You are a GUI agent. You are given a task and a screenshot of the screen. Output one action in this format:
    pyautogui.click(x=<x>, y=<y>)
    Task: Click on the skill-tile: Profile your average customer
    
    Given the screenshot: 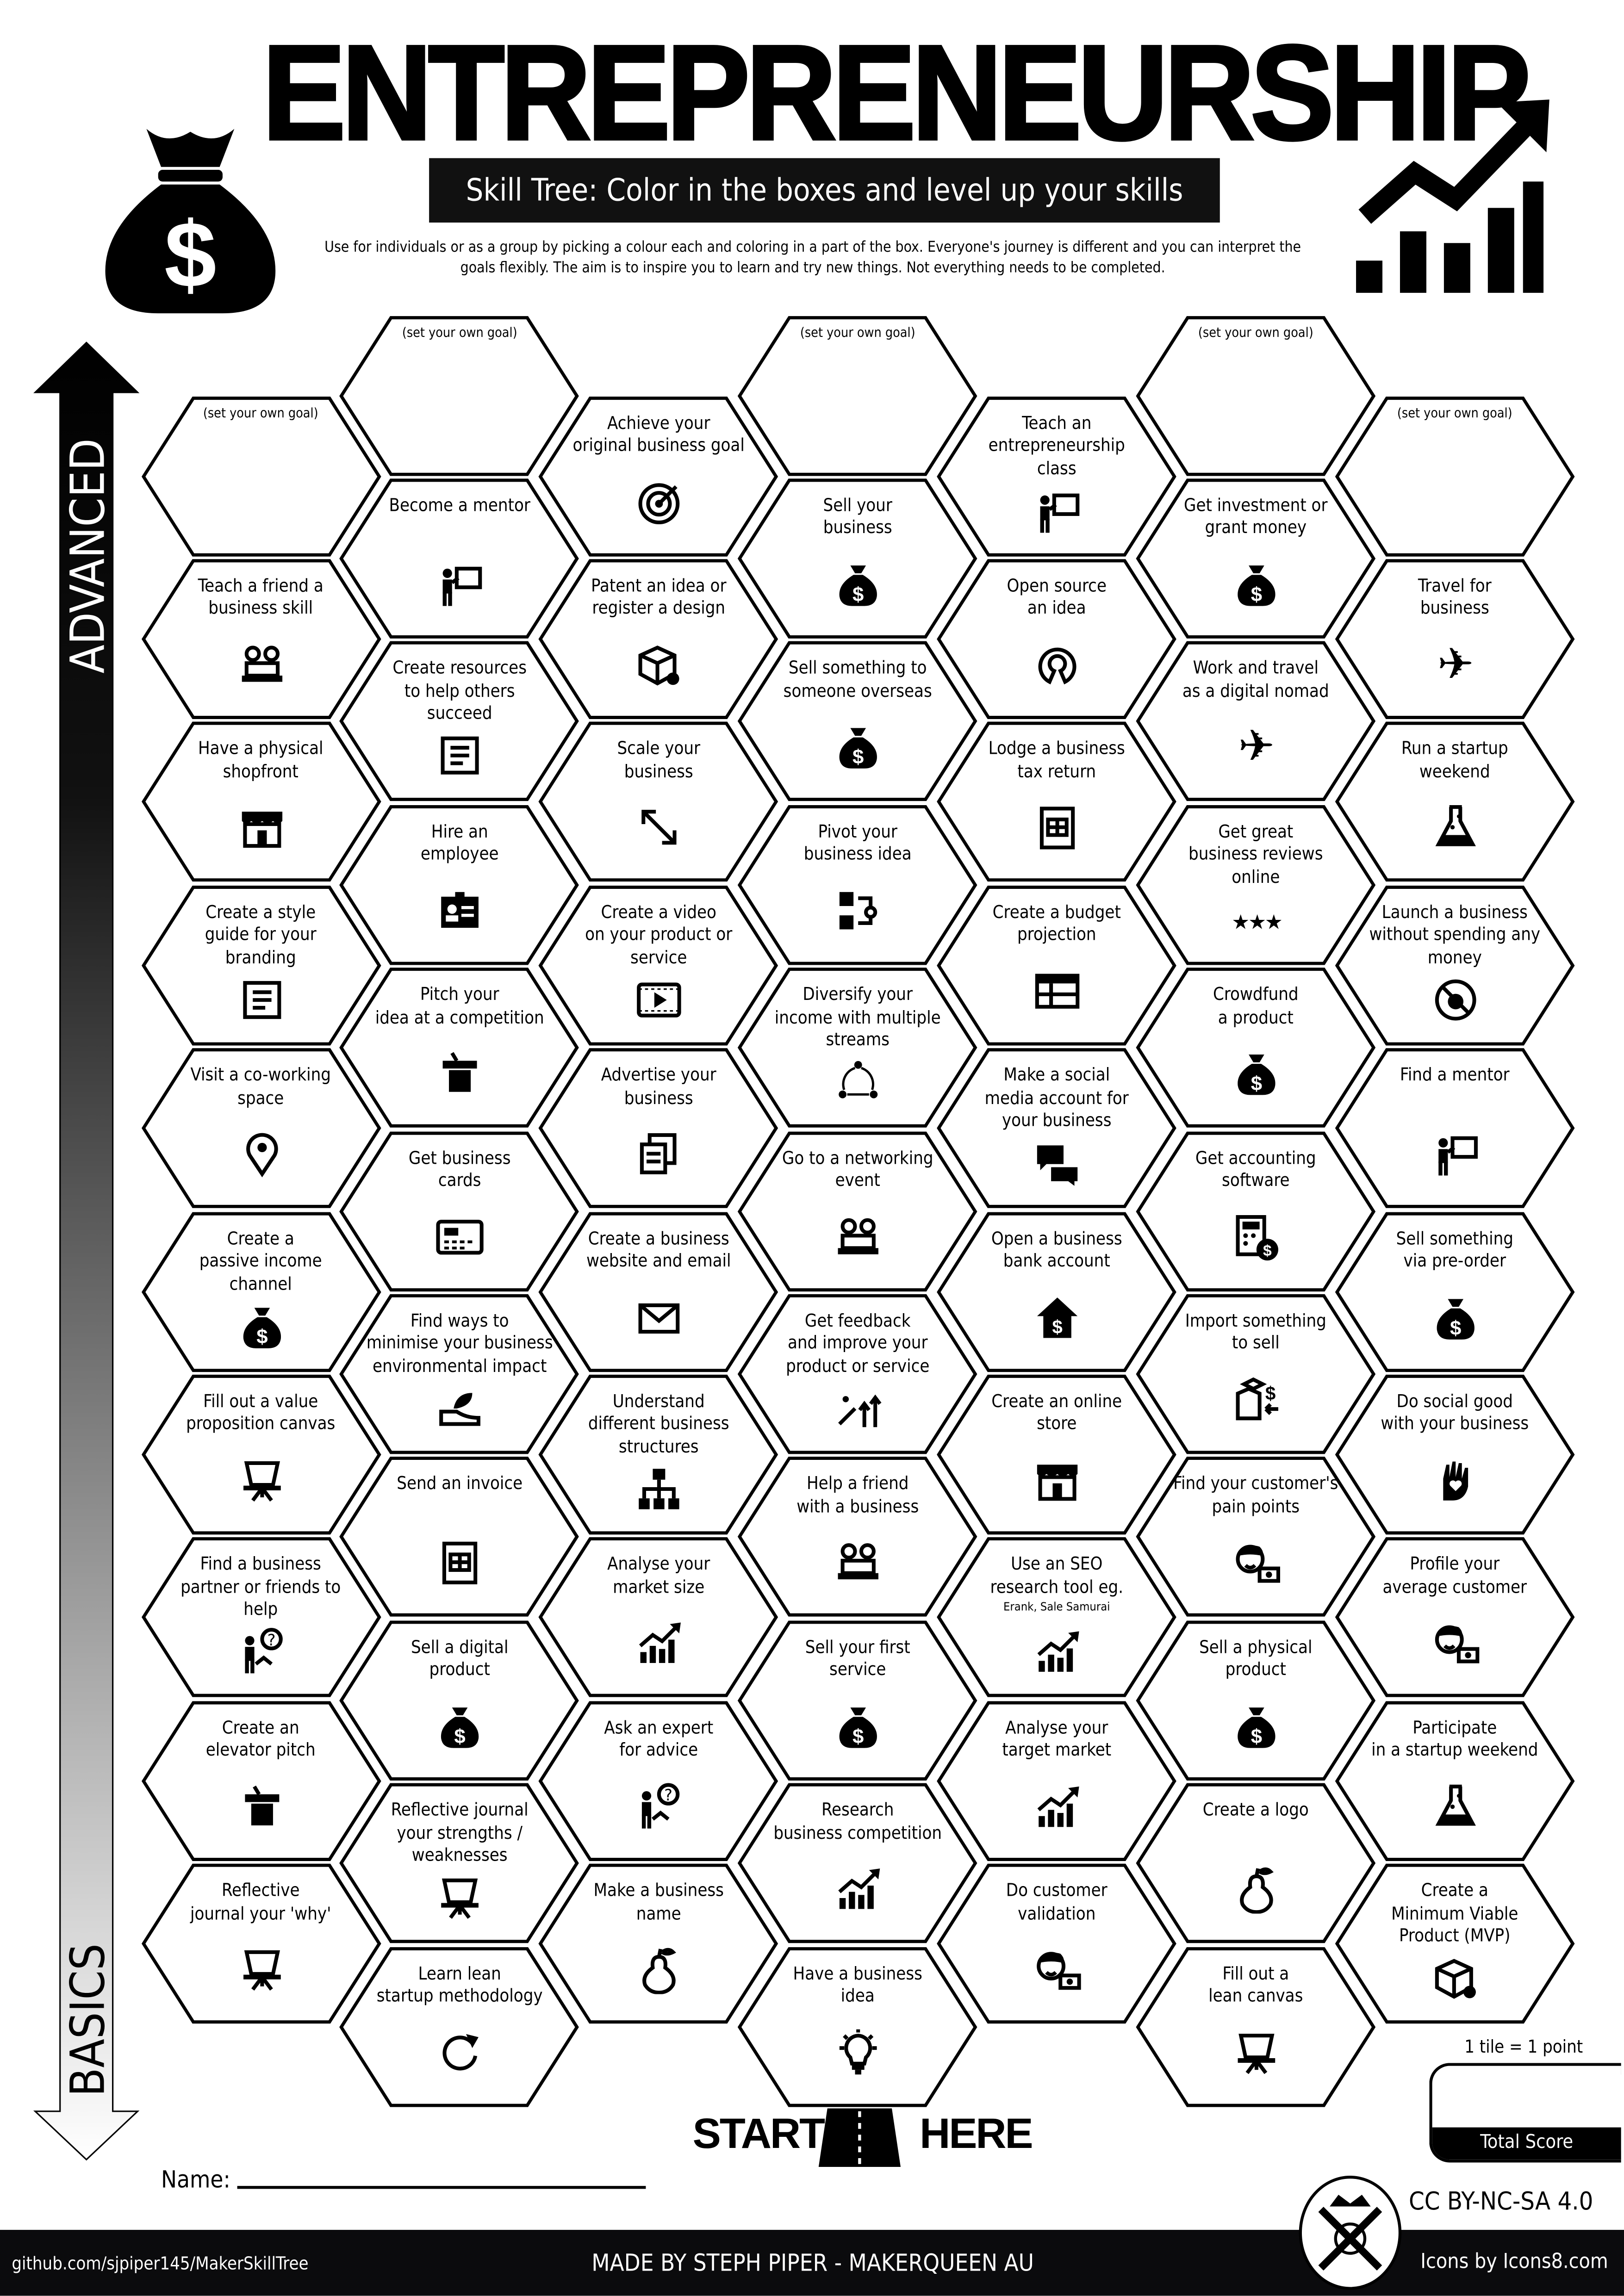 What is the action you would take?
    pyautogui.click(x=1454, y=1618)
    